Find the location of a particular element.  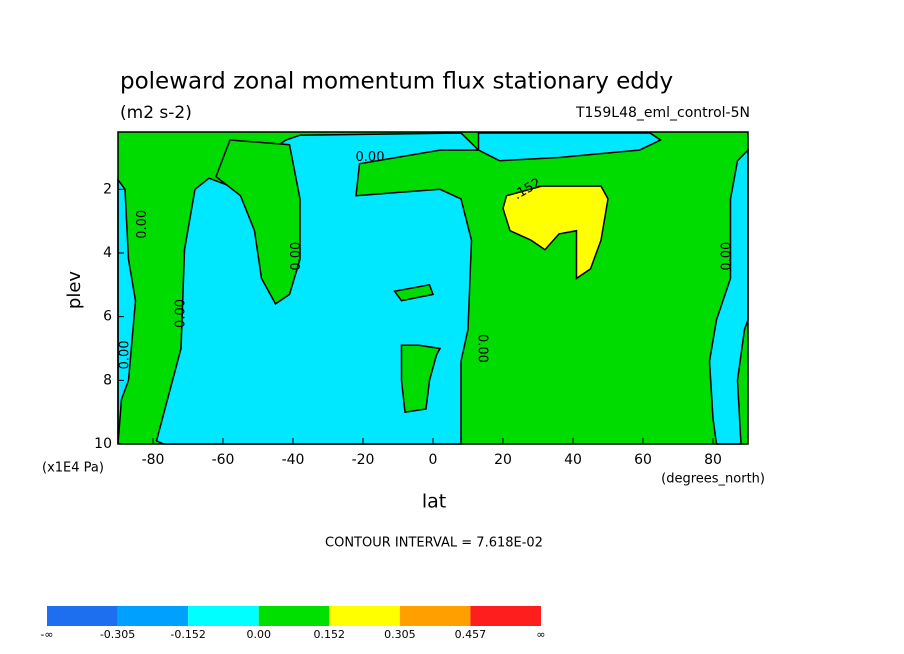

contour-interval: CONTOUR INTERVAL = 7.618E-02 is located at coordinates (434, 543).